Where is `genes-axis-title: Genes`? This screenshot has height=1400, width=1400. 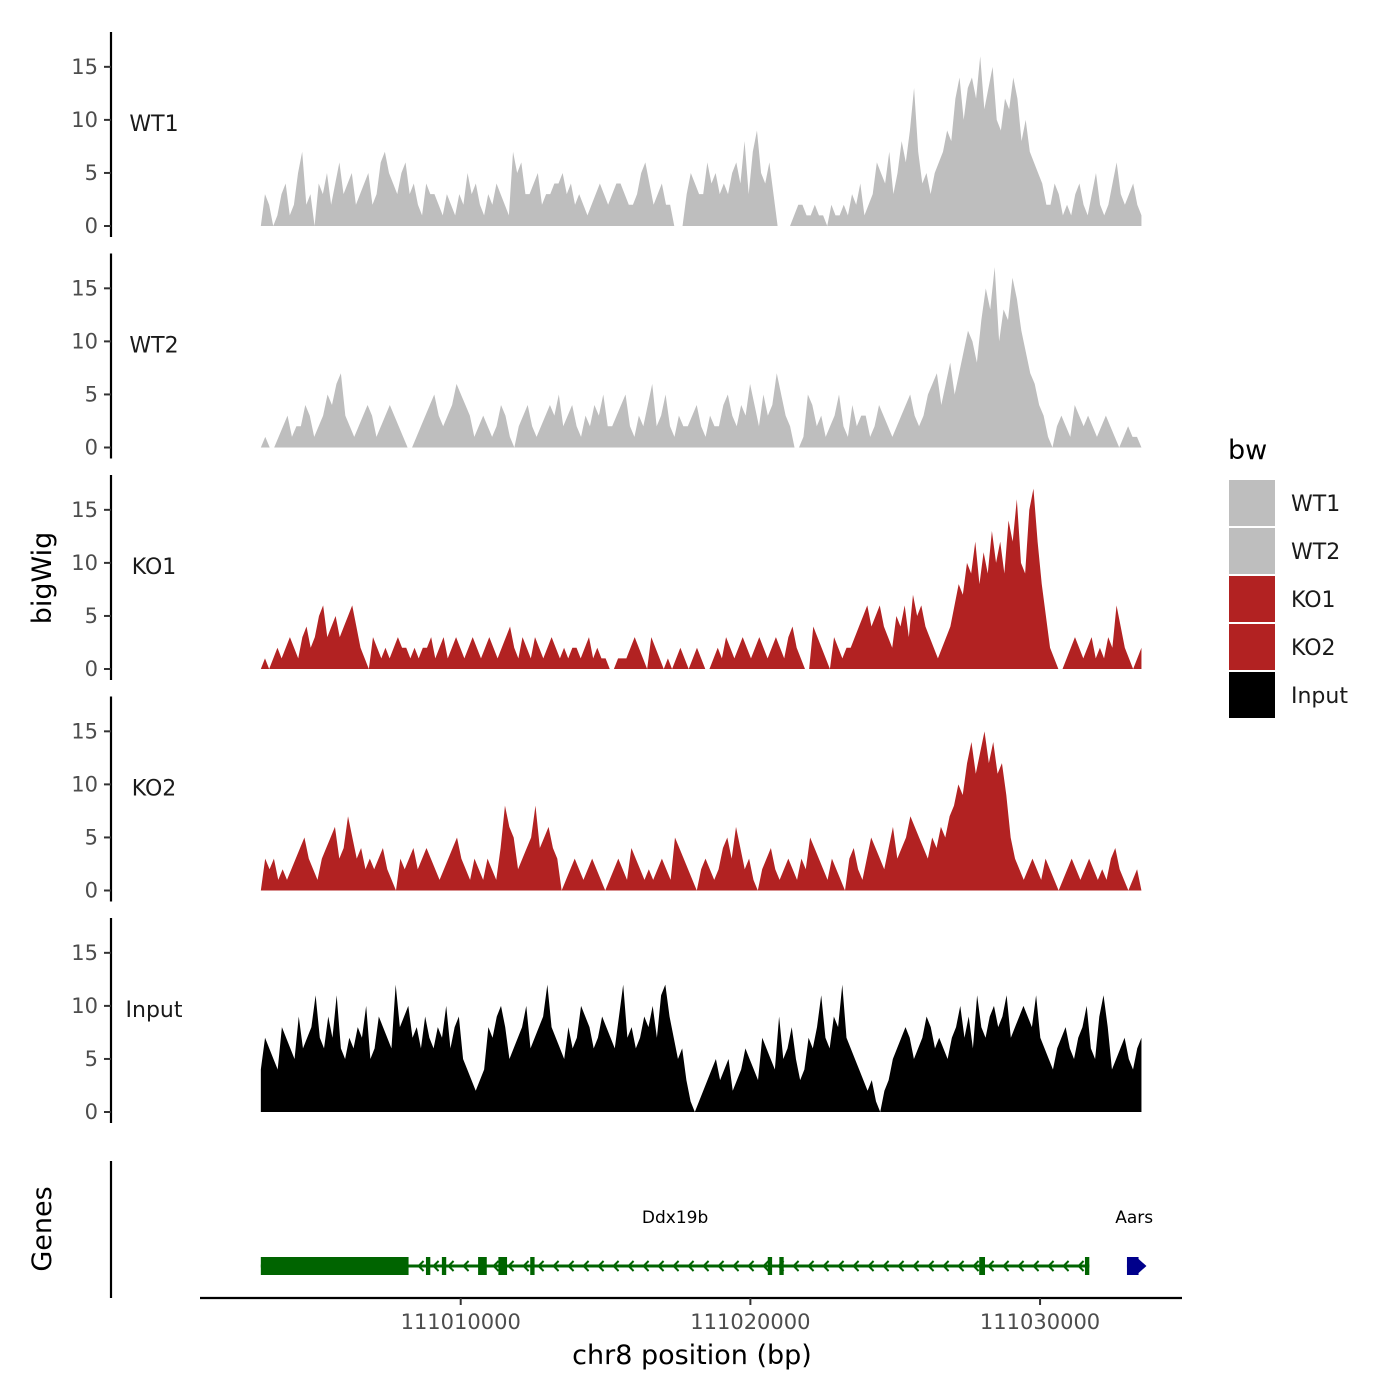
genes-axis-title: Genes is located at coordinates (42, 1228).